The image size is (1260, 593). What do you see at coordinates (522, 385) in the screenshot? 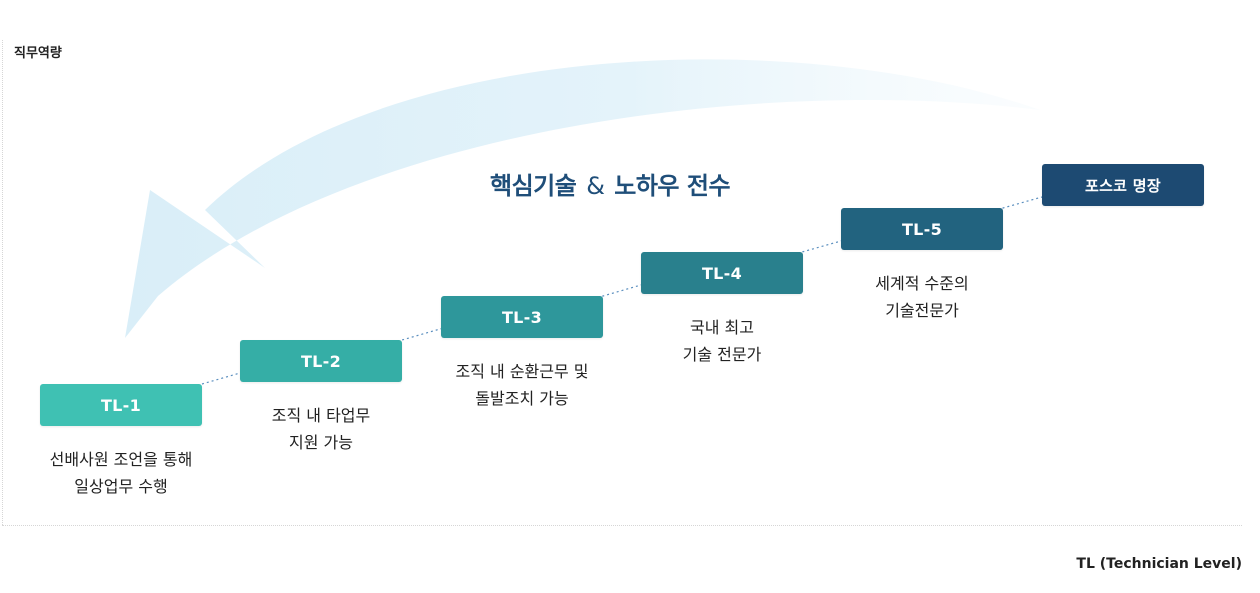
I see `level-desc-tl-3: 조직 내 순환근무 및 돌발조치 가능` at bounding box center [522, 385].